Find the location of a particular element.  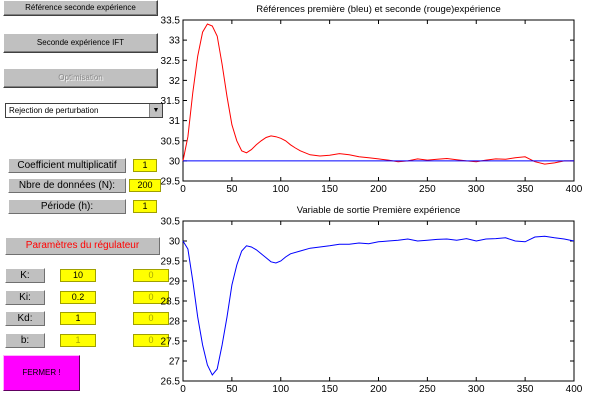

periode-label: Période (h): is located at coordinates (67, 206).